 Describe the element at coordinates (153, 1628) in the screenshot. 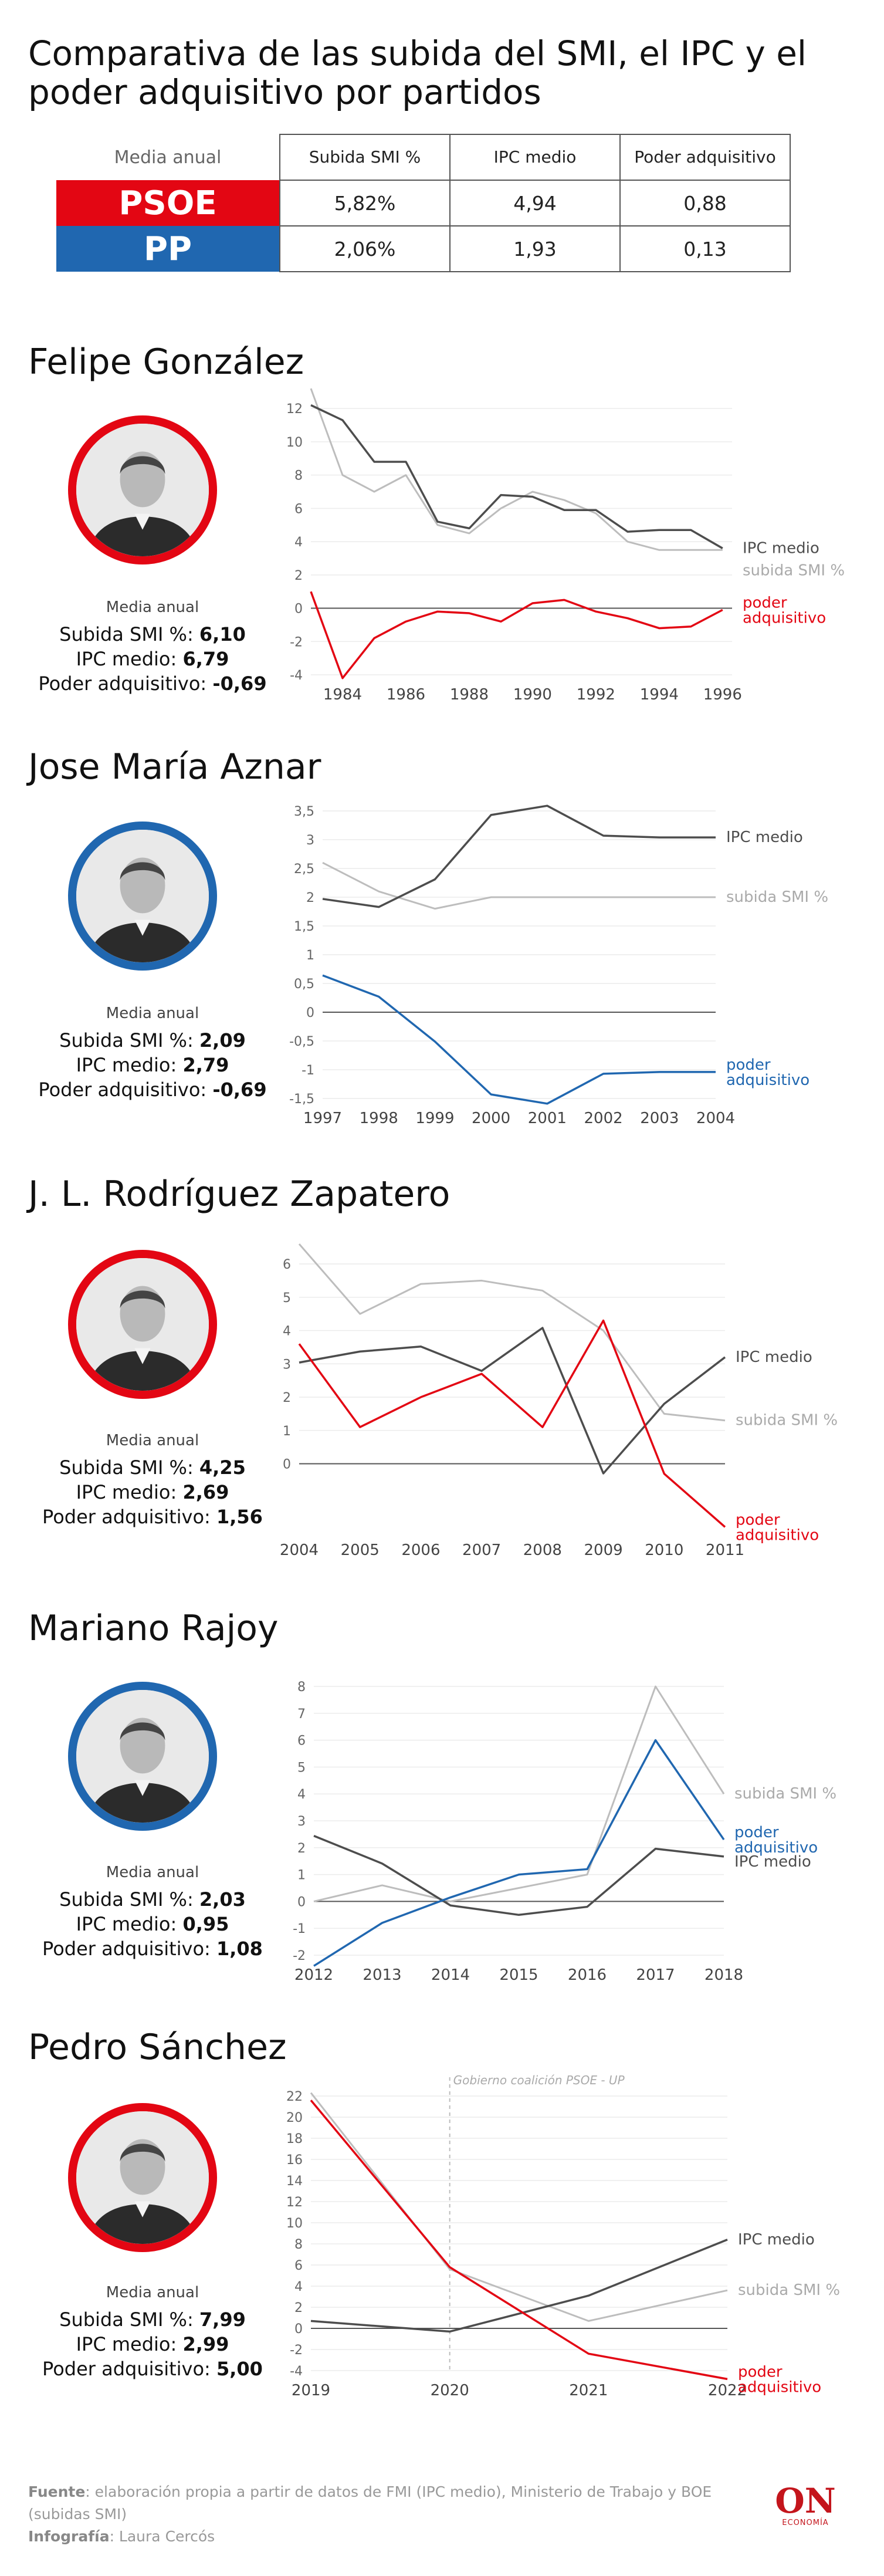

I see `section-title-rajoy: Mariano Rajoy` at that location.